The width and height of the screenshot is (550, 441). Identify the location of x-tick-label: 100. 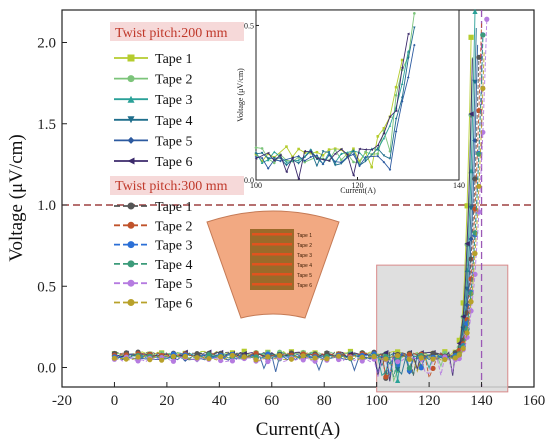
(376, 401).